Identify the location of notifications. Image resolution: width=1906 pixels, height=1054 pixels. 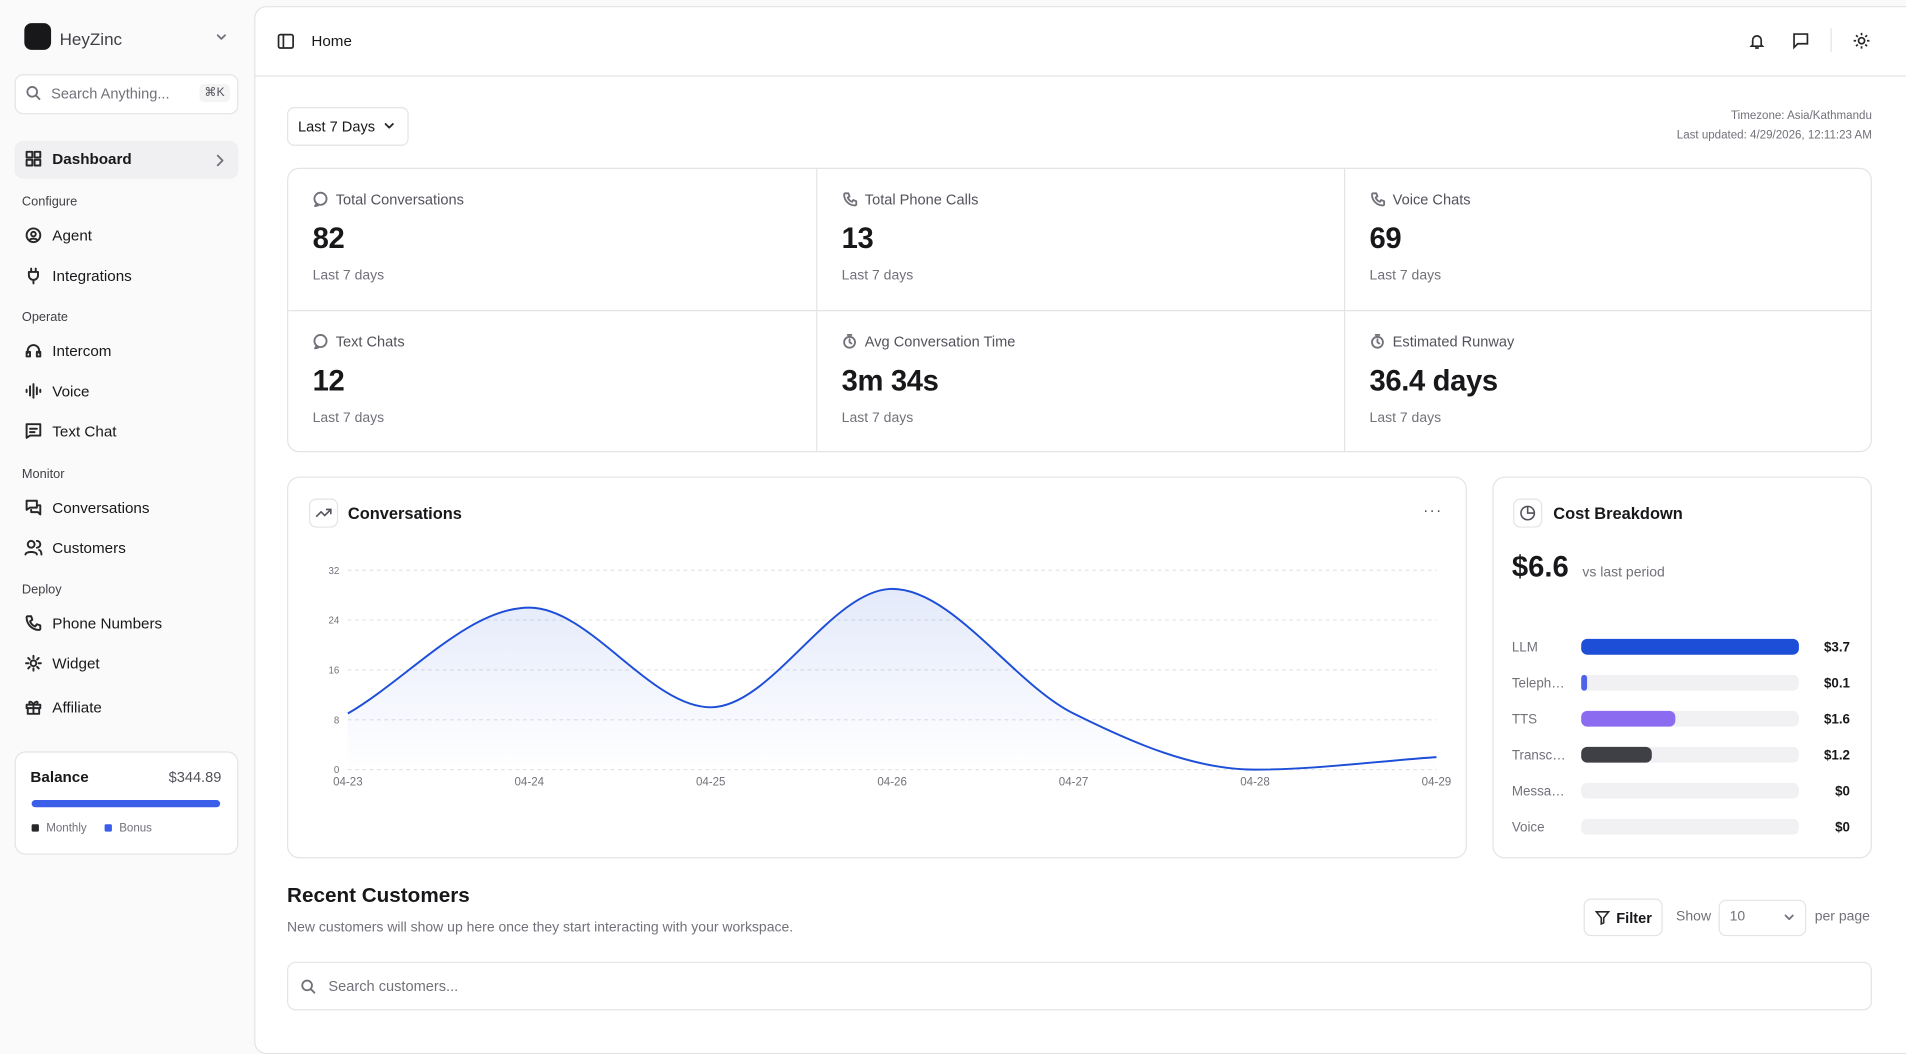
(1757, 41).